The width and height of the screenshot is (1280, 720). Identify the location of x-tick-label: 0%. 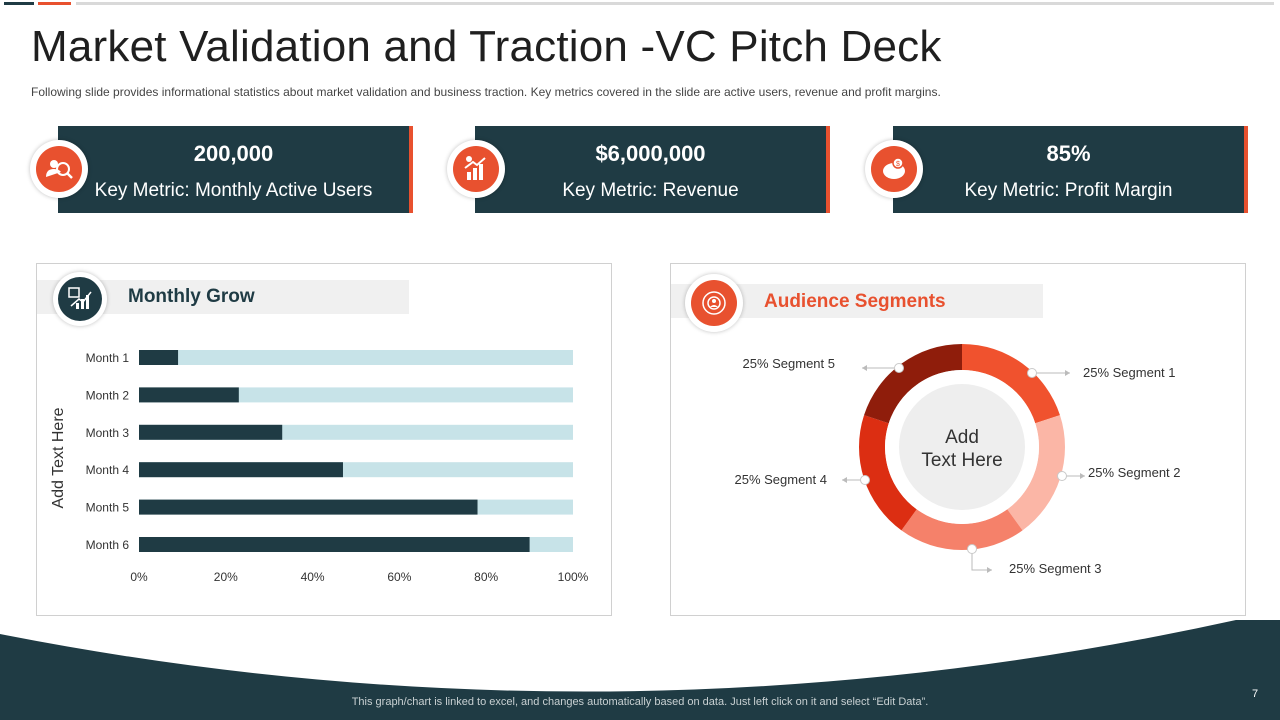
(139, 577).